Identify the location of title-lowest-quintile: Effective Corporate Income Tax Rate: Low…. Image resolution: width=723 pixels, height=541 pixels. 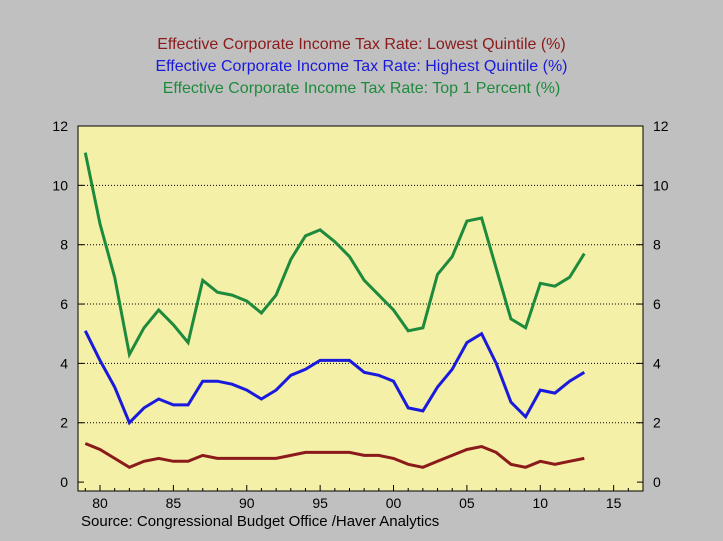
(361, 44).